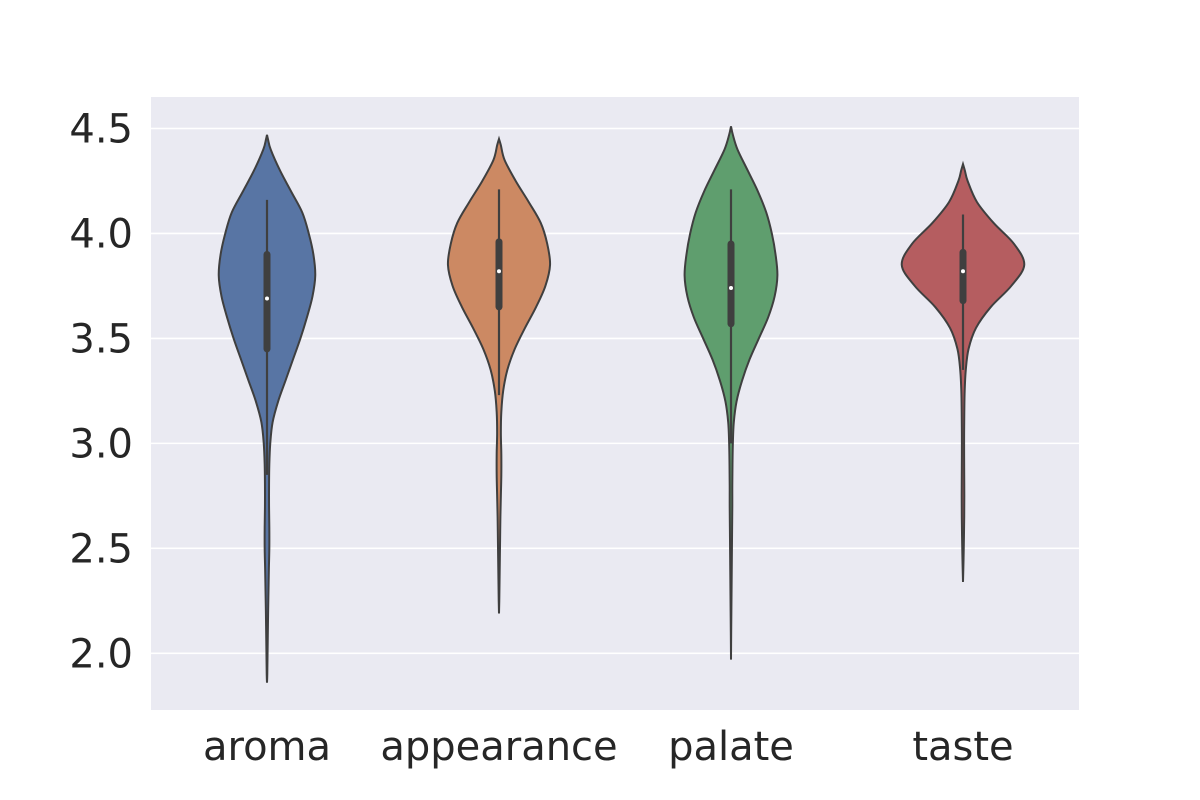 This screenshot has height=800, width=1200. What do you see at coordinates (731, 747) in the screenshot?
I see `x-tick-label: palate` at bounding box center [731, 747].